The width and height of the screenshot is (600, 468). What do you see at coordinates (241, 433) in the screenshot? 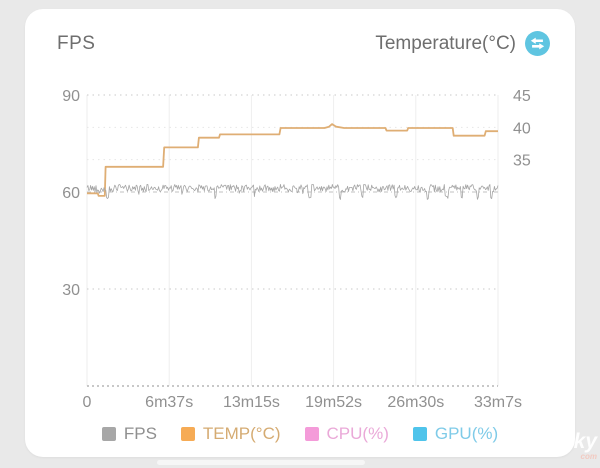
I see `legend-label-temp: TEMP(°C)` at bounding box center [241, 433].